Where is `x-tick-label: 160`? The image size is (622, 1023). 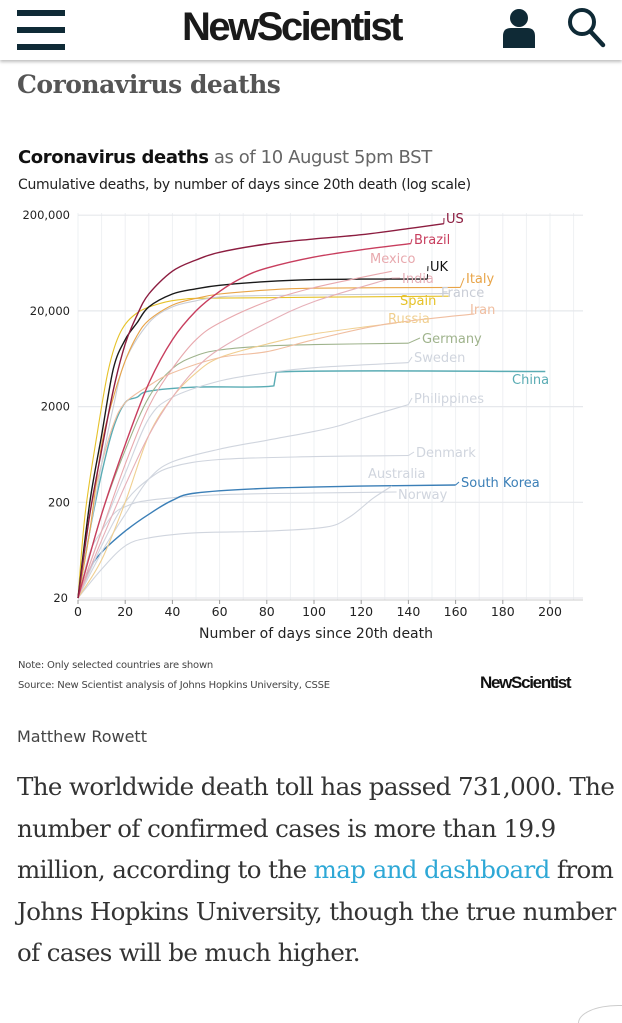 x-tick-label: 160 is located at coordinates (456, 611).